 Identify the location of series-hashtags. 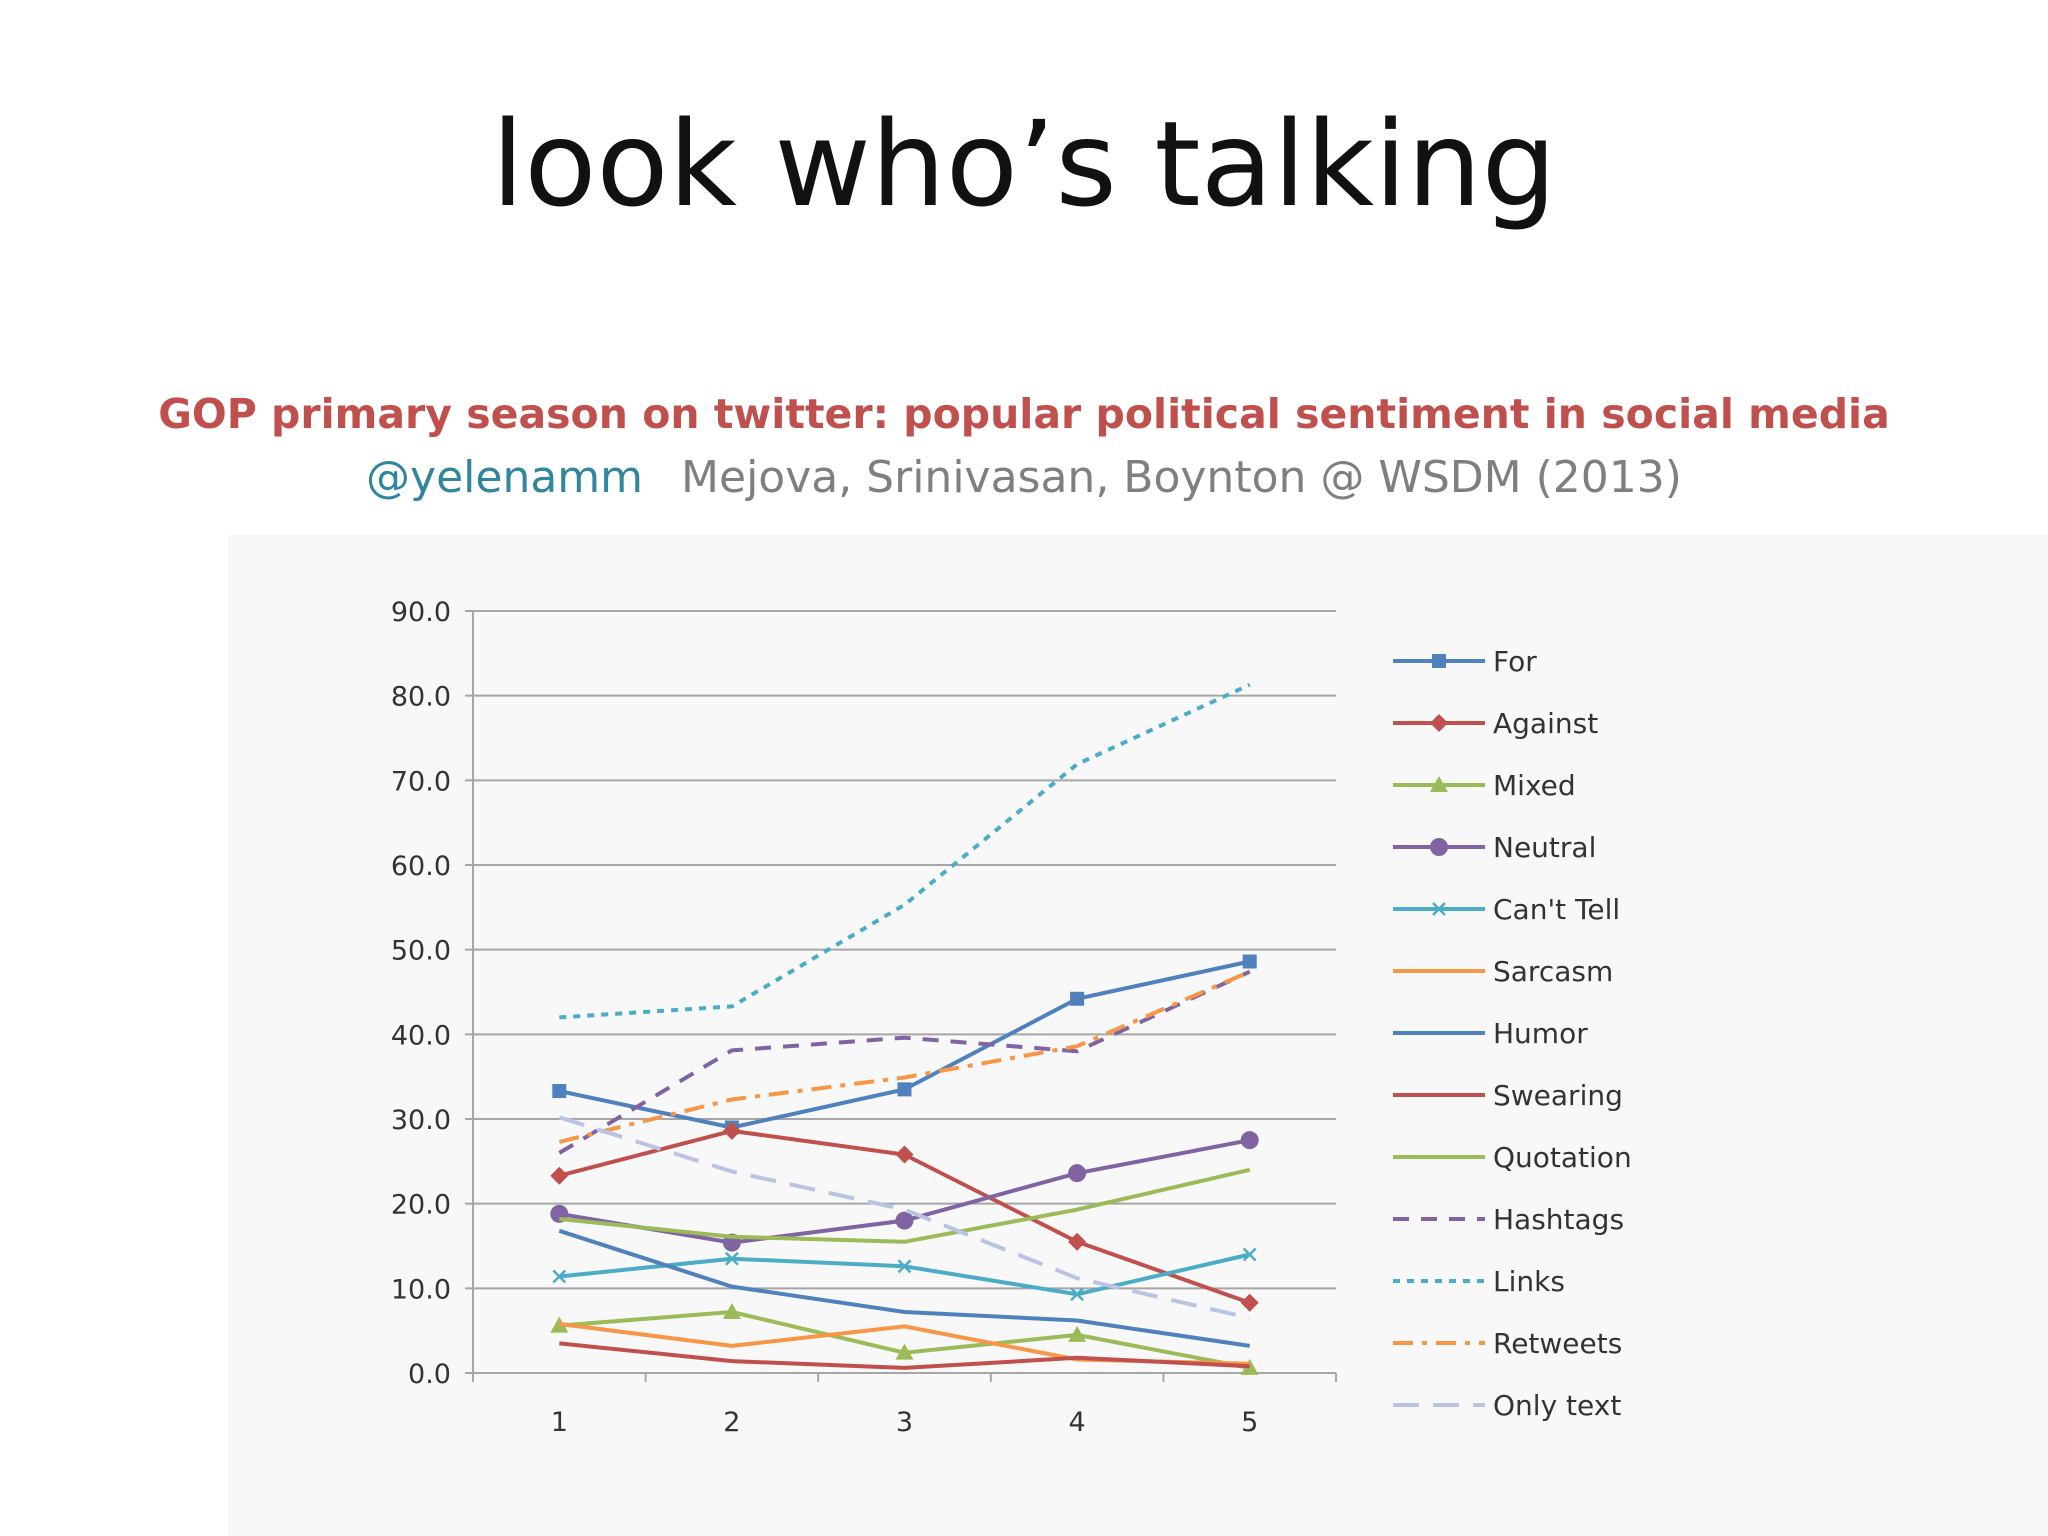
(904, 1062).